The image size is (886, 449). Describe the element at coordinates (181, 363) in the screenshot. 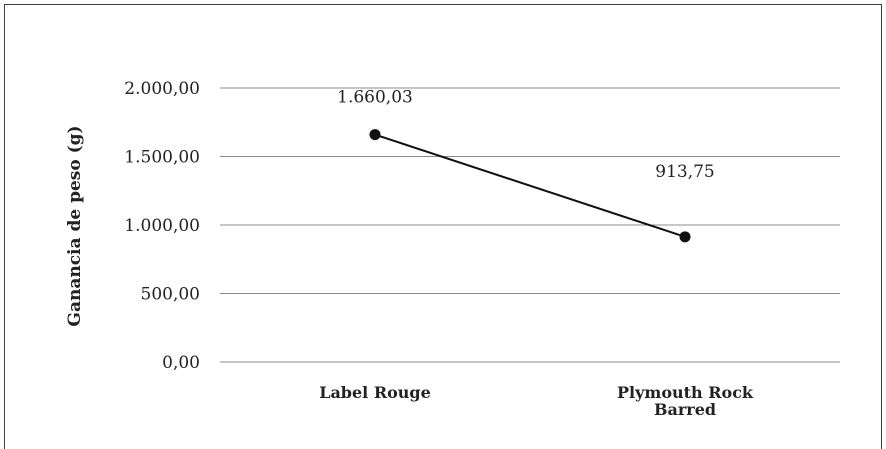

I see `y-tick-label: 0,00` at that location.